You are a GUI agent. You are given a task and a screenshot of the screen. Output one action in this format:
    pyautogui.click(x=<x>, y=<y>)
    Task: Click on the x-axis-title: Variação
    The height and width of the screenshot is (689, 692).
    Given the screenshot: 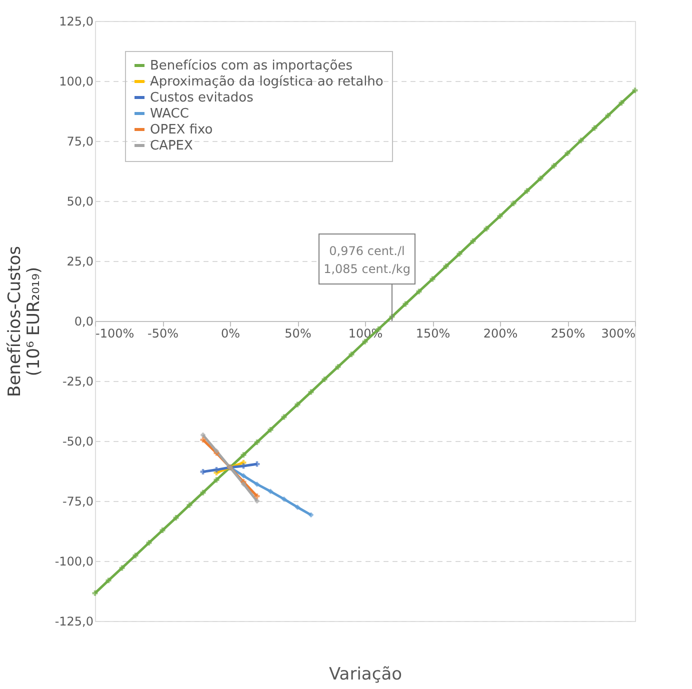 What is the action you would take?
    pyautogui.click(x=365, y=674)
    